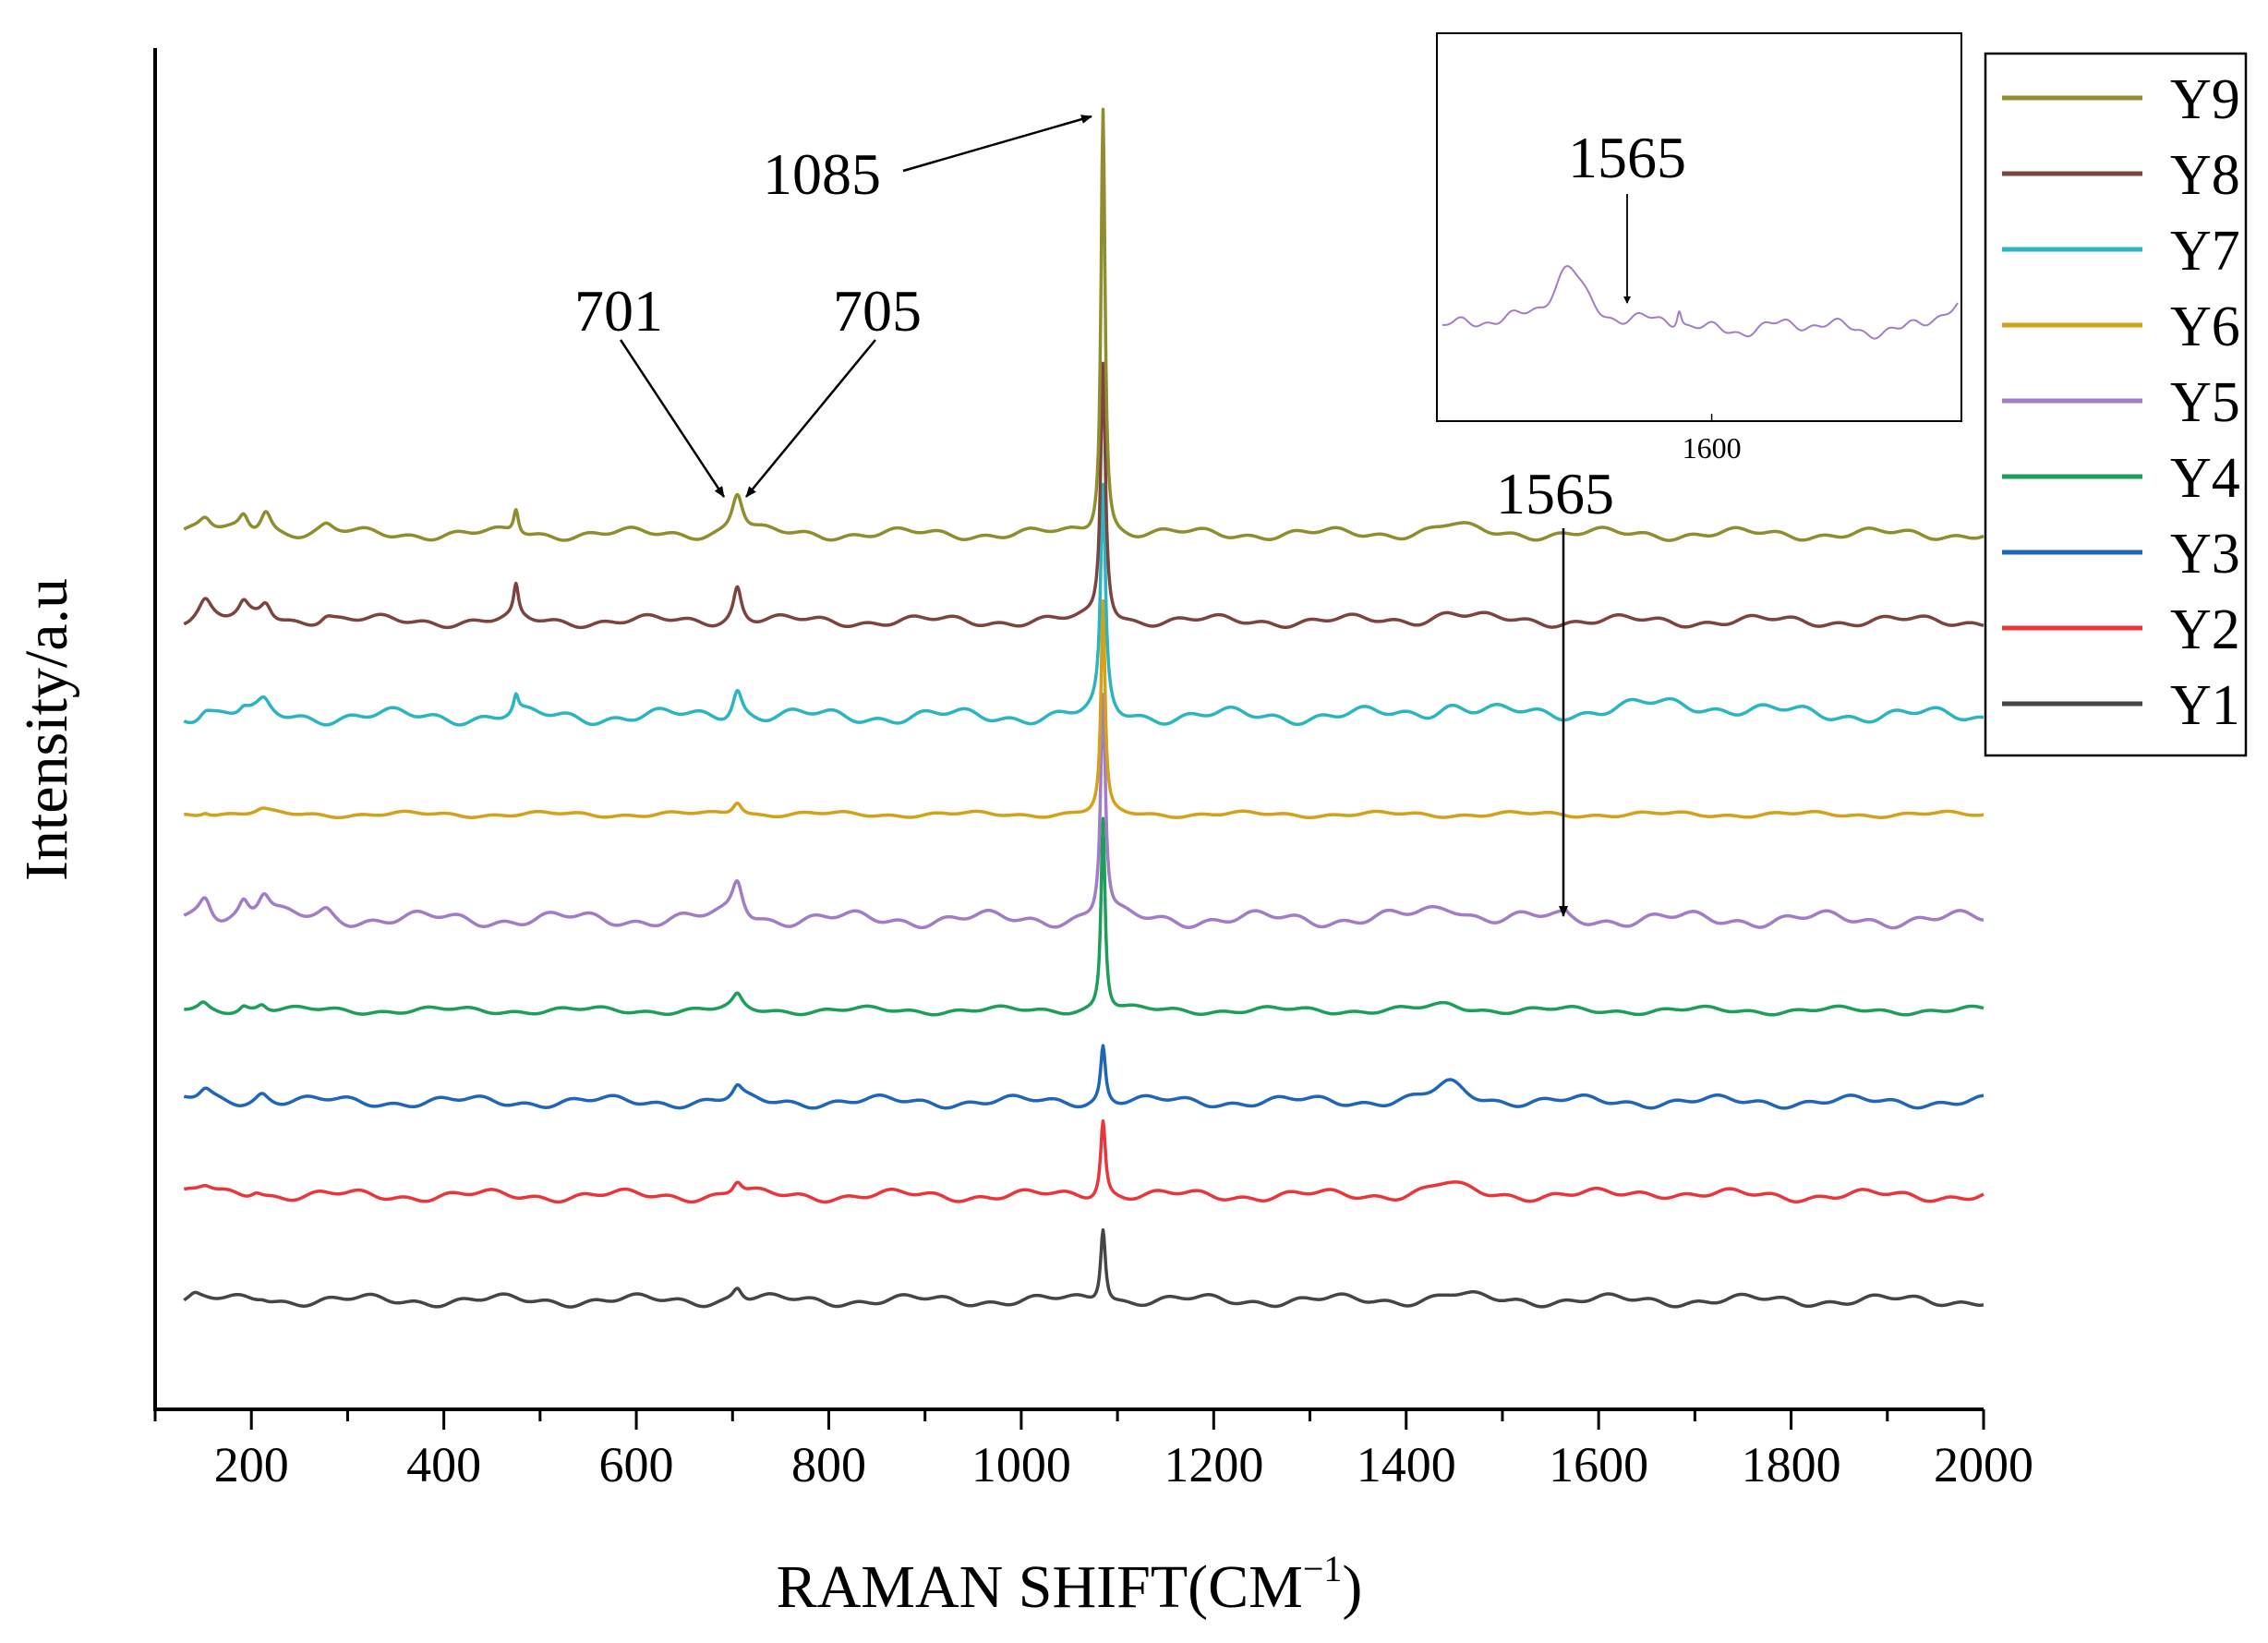  I want to click on x-tick-label: 1600, so click(1598, 1464).